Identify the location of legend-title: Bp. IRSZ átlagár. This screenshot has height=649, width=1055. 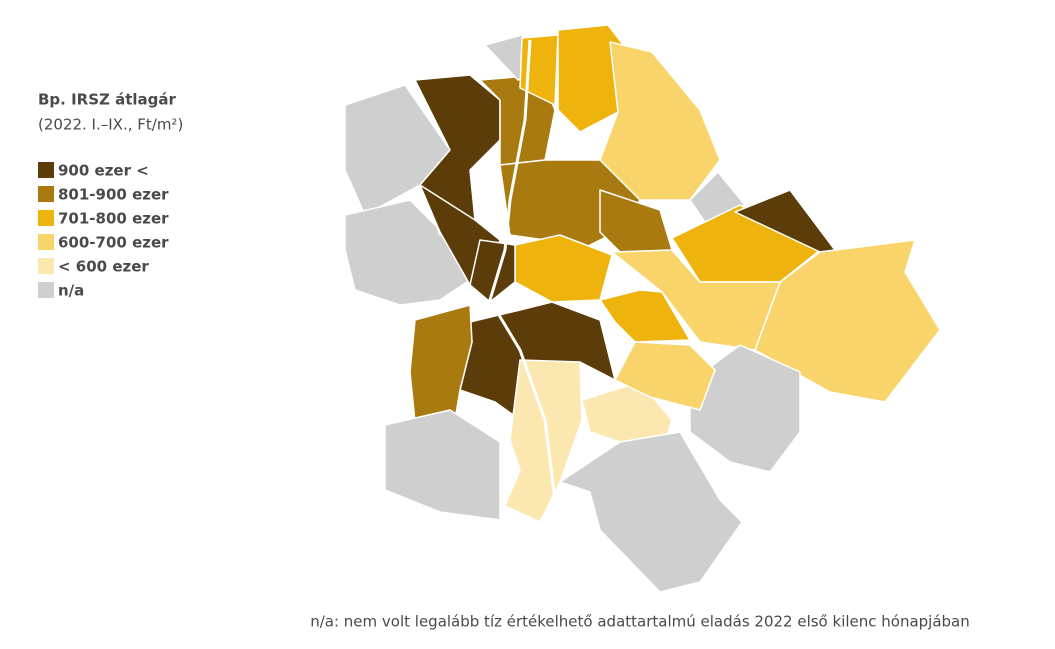
(107, 100).